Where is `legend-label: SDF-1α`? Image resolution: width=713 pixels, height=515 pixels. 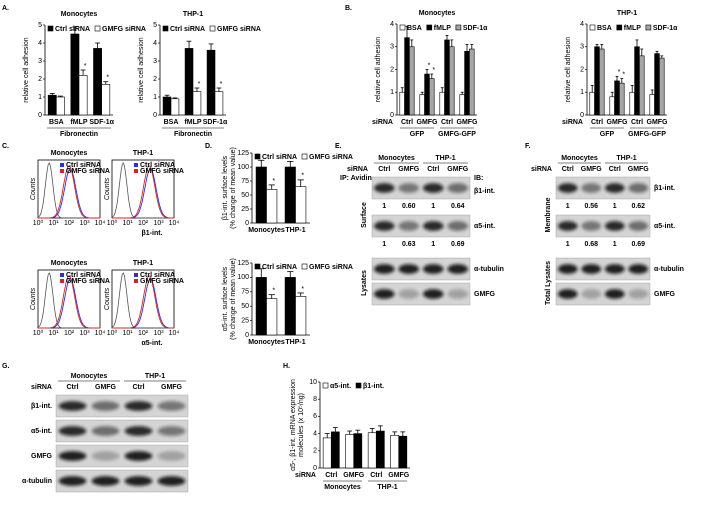
legend-label: SDF-1α is located at coordinates (475, 28).